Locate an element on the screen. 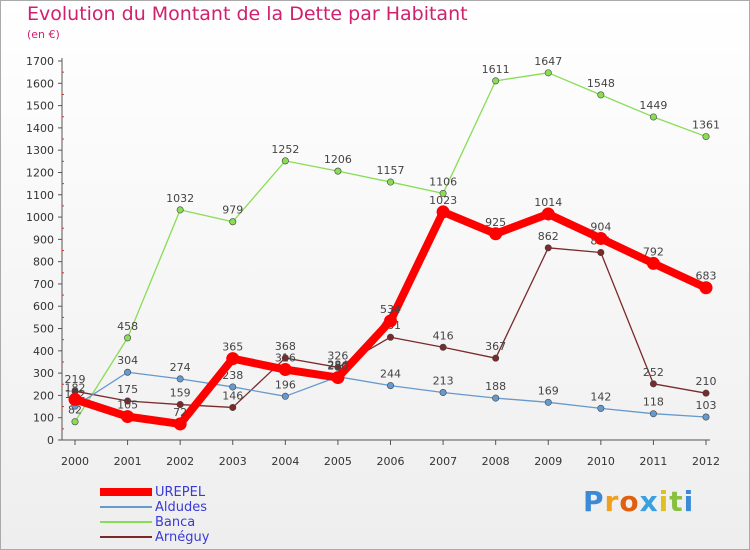 This screenshot has width=750, height=550. data-label-arn-guy: 210 is located at coordinates (706, 381).